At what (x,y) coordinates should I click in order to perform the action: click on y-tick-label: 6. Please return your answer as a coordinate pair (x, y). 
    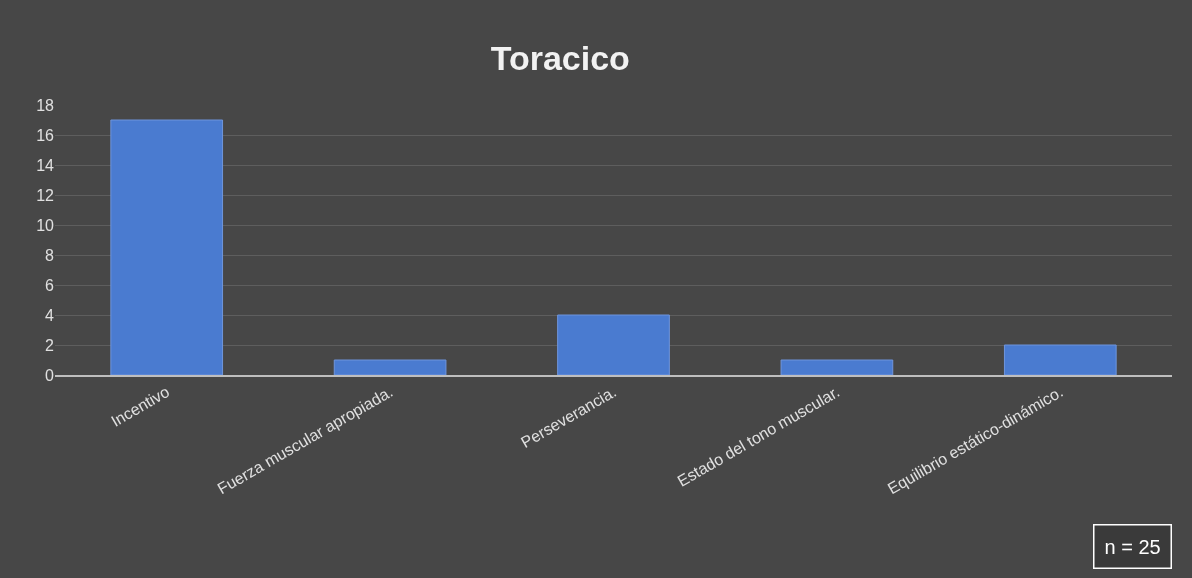
    Looking at the image, I should click on (50, 285).